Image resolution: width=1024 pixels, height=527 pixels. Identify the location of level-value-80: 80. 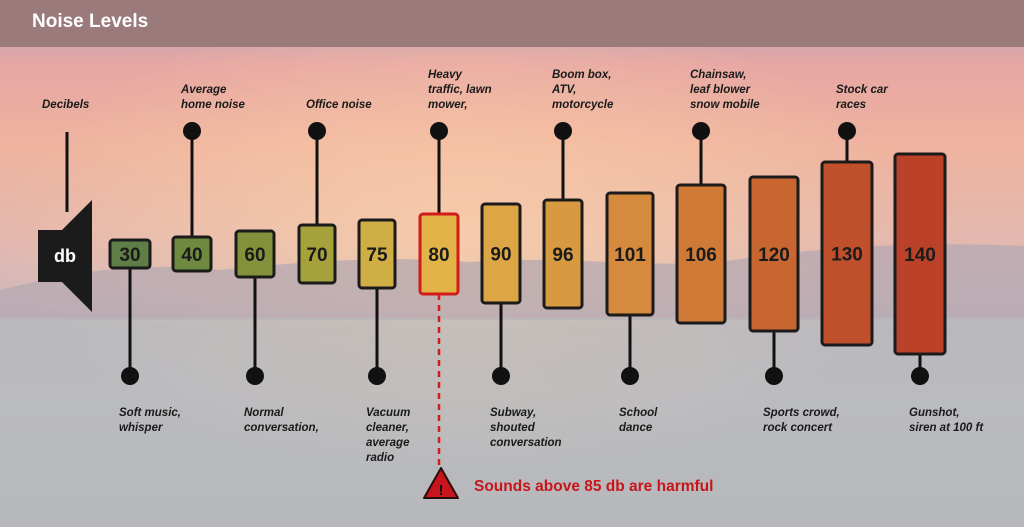
(438, 255).